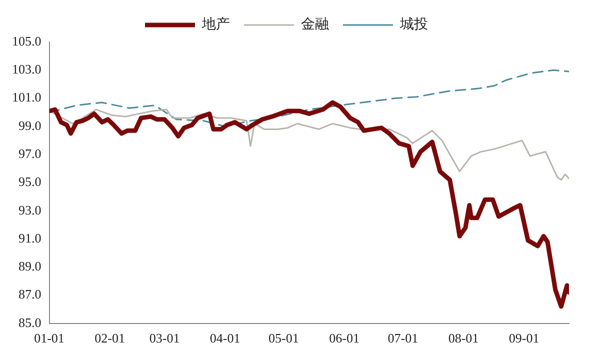  I want to click on x-tick-label: 04-01, so click(225, 338).